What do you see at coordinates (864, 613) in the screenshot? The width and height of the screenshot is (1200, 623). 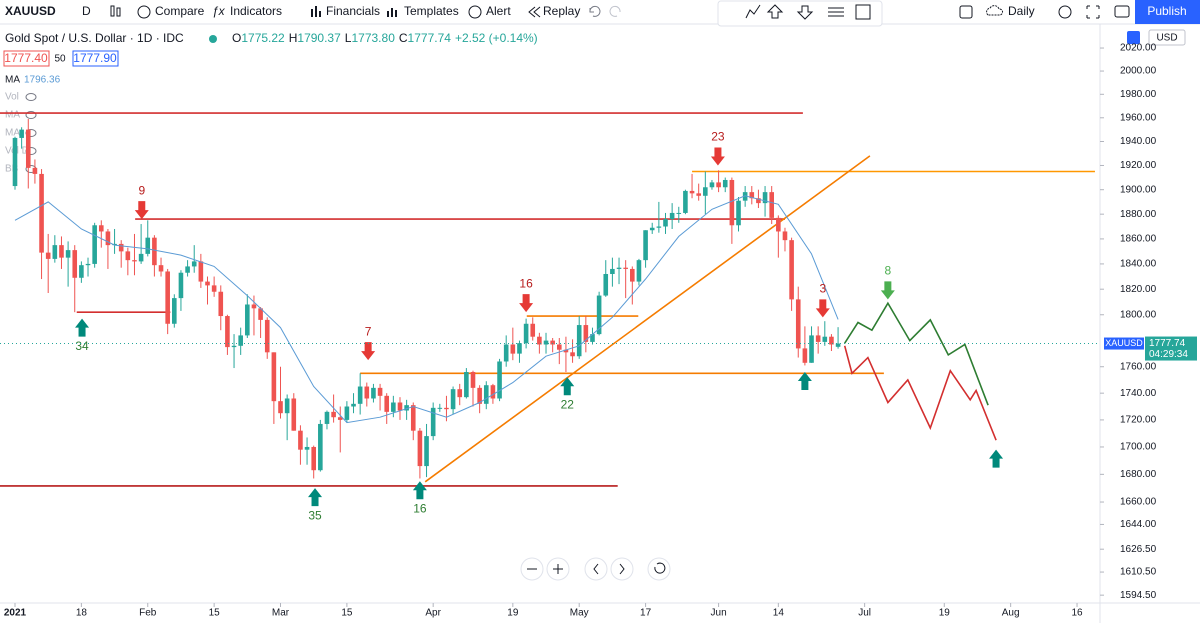 I see `x-tick-label: Jul` at bounding box center [864, 613].